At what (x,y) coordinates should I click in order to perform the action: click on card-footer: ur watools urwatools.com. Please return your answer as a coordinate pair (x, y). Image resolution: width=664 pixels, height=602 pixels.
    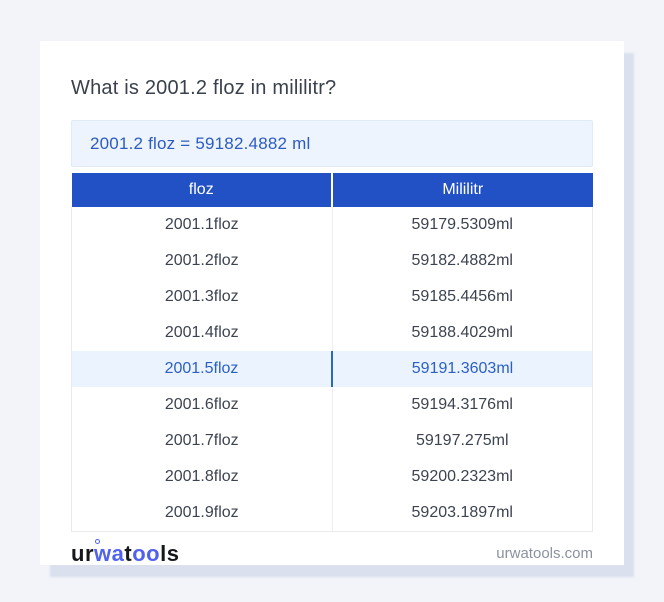
    Looking at the image, I should click on (332, 552).